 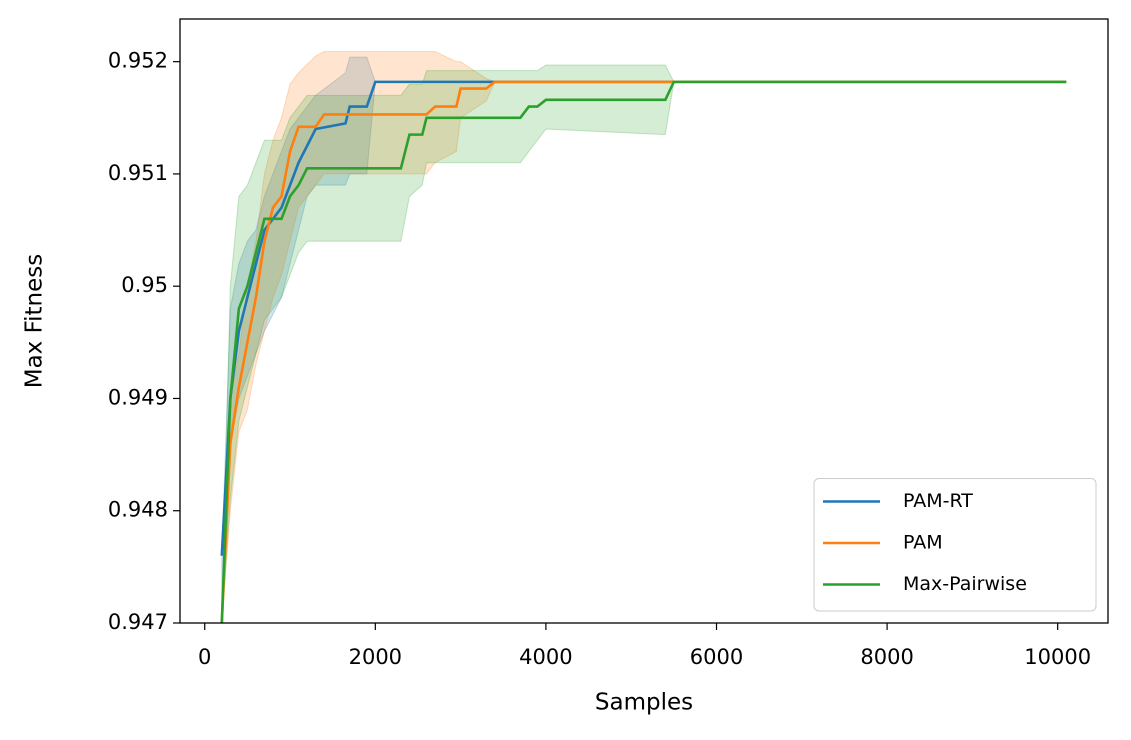 I want to click on y-tick-label: 0.951, so click(x=138, y=173).